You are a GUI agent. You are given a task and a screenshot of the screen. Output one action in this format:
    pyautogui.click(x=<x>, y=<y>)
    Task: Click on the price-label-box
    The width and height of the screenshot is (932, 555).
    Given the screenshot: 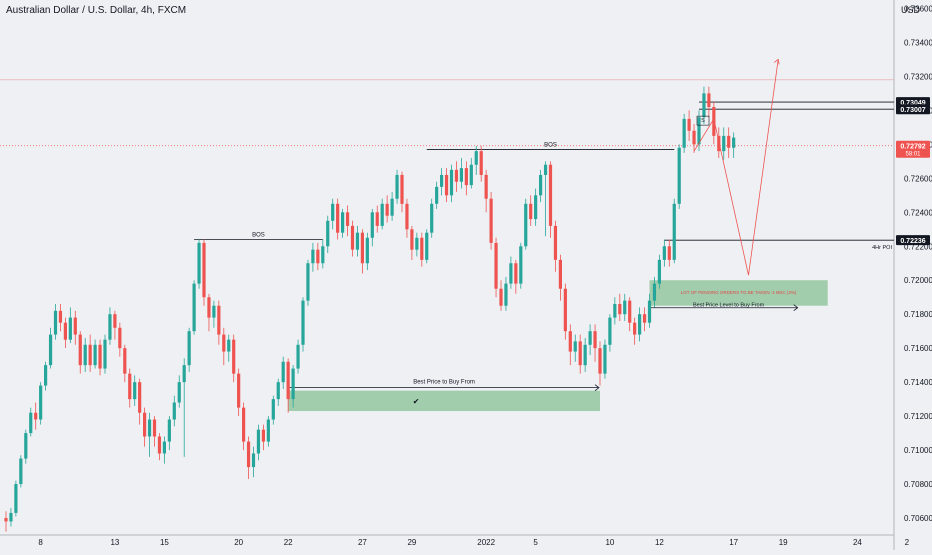 What is the action you would take?
    pyautogui.click(x=913, y=149)
    